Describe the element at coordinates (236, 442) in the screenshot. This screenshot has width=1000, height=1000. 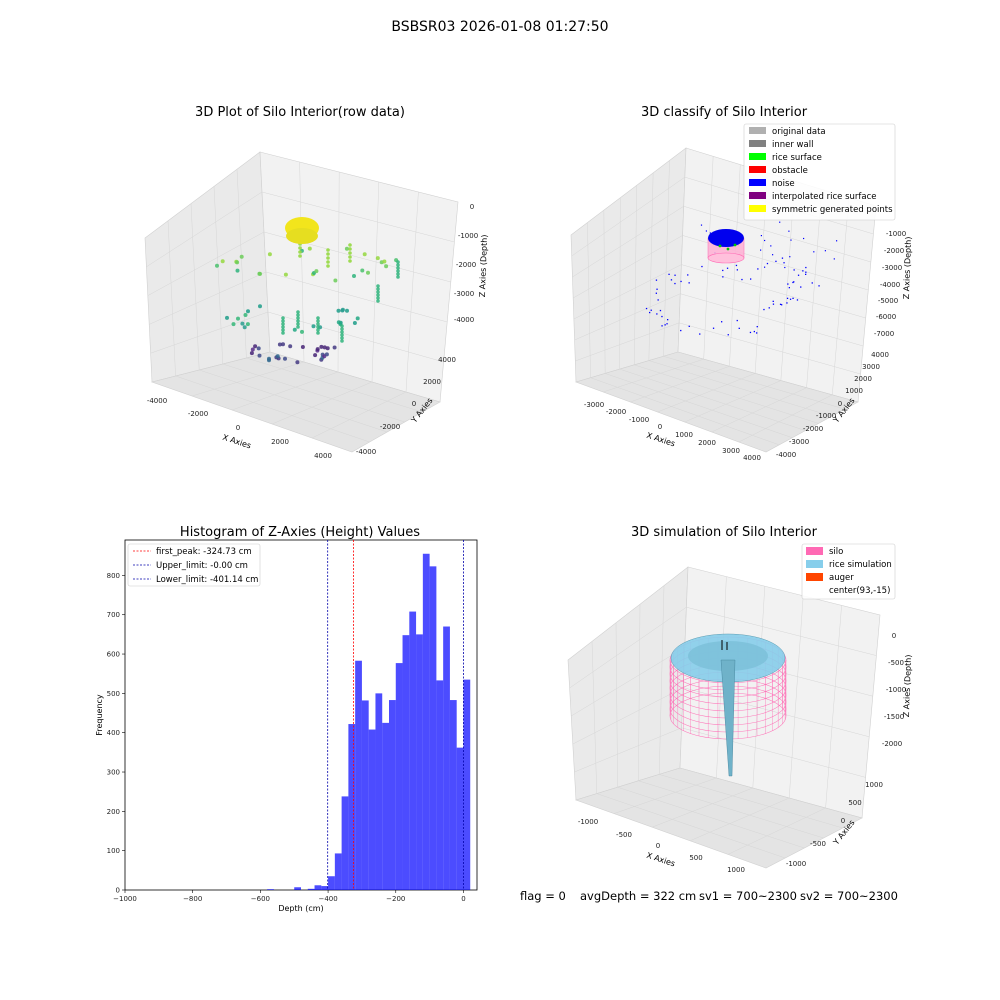
I see `panel-raw-xlabel: X Axies` at that location.